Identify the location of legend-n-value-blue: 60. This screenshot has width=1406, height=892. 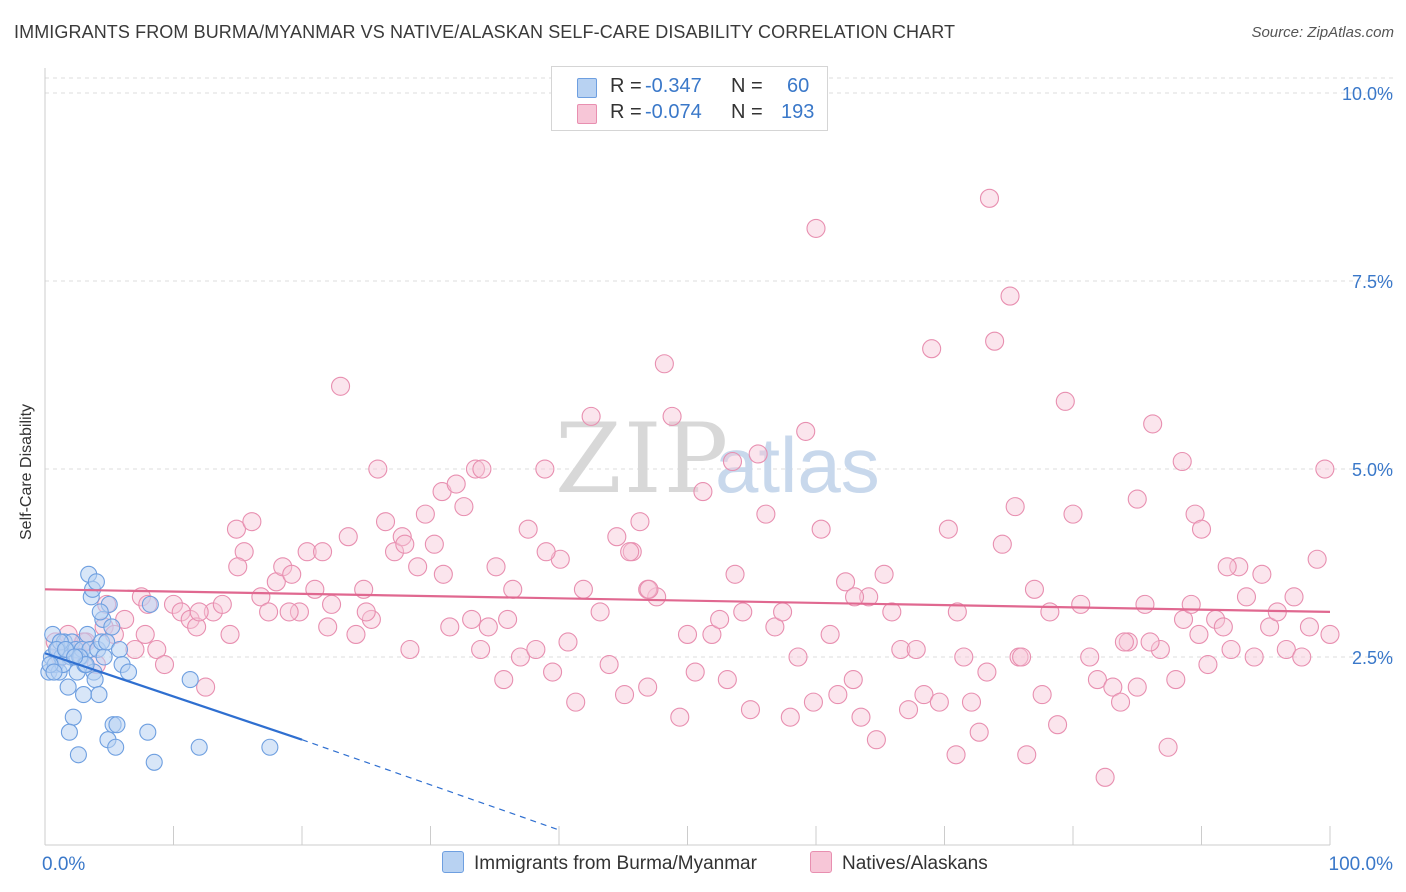
(798, 86).